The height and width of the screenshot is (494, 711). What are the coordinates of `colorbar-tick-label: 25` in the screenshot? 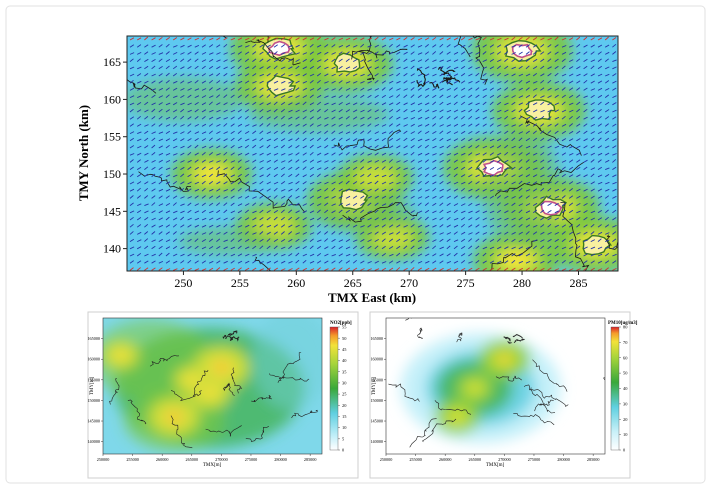 It's located at (344, 394).